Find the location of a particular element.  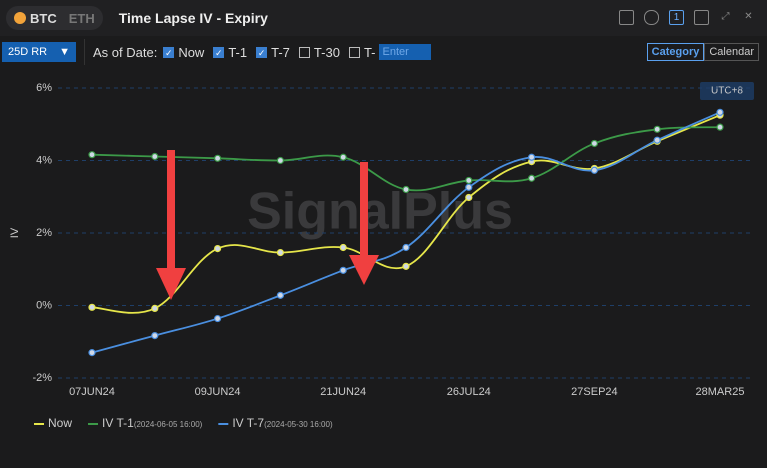

as-of-option: ✓ T-7 is located at coordinates (273, 52).